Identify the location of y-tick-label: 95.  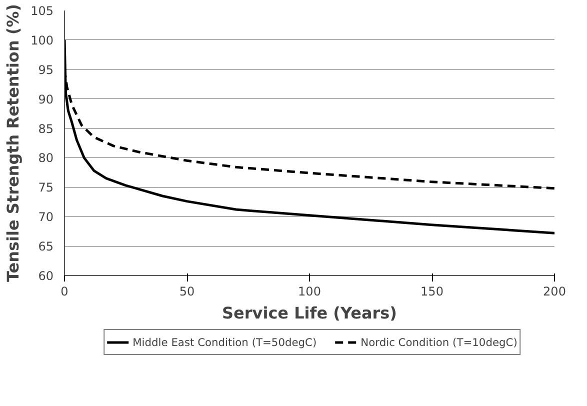
(46, 69).